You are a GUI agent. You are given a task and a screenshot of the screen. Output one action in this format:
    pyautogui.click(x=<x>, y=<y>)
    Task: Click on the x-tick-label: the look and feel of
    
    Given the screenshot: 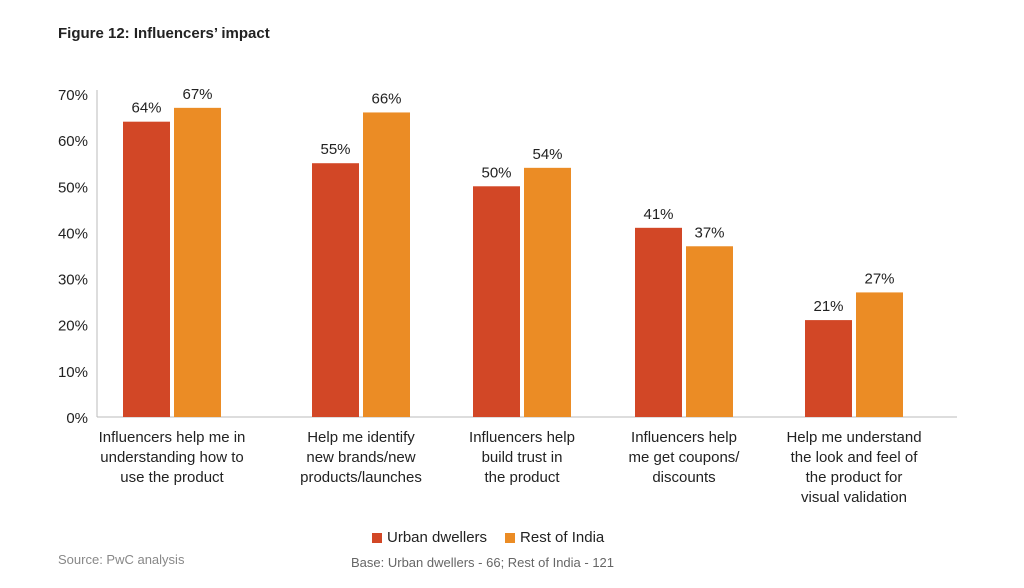 What is the action you would take?
    pyautogui.click(x=855, y=457)
    